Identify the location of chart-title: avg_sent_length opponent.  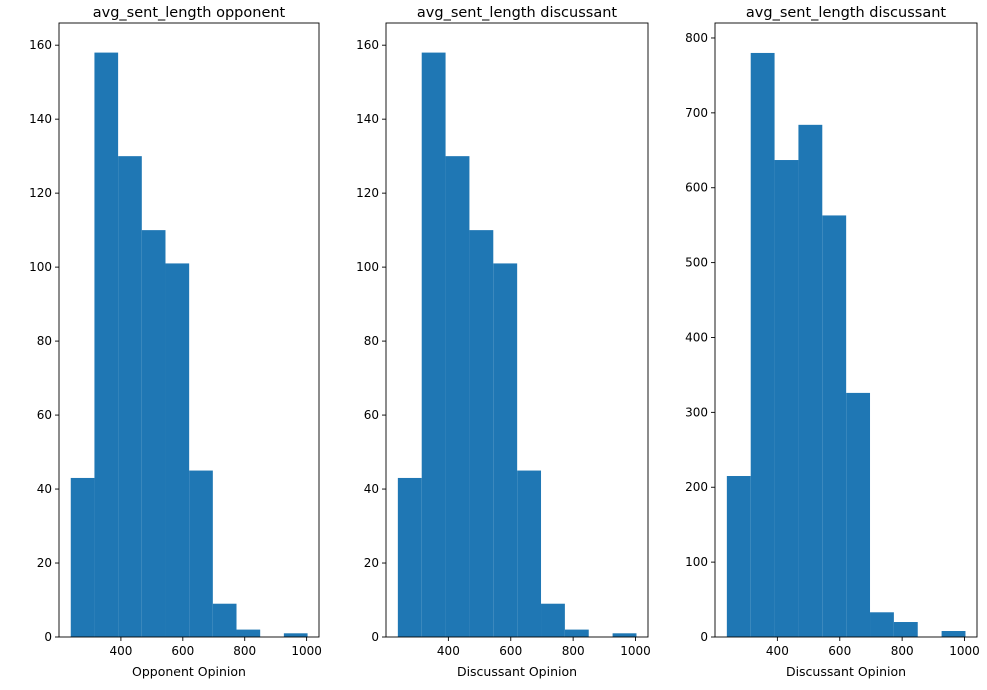
(189, 13).